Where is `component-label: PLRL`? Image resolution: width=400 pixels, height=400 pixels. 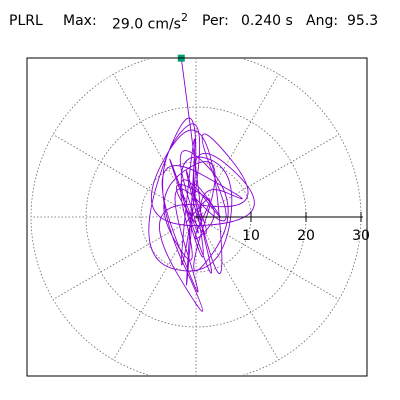
component-label: PLRL is located at coordinates (26, 21).